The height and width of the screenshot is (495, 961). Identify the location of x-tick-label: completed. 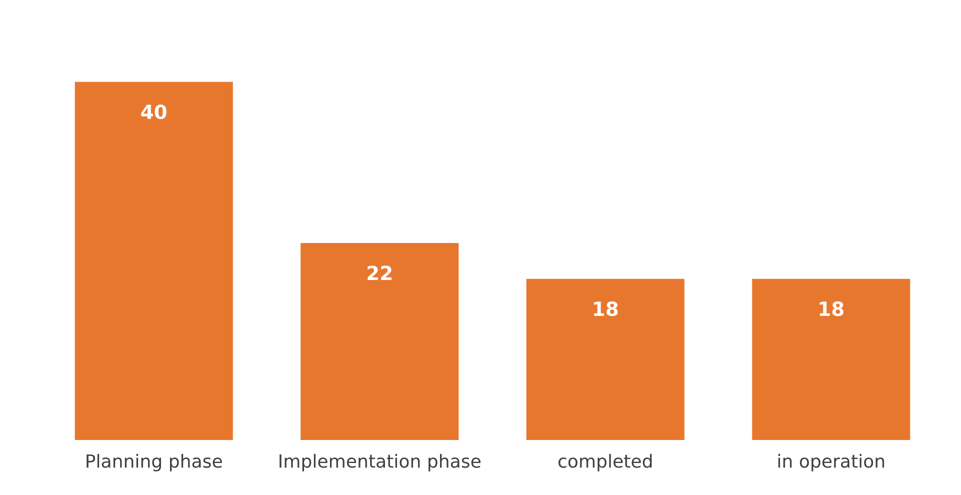
(605, 463).